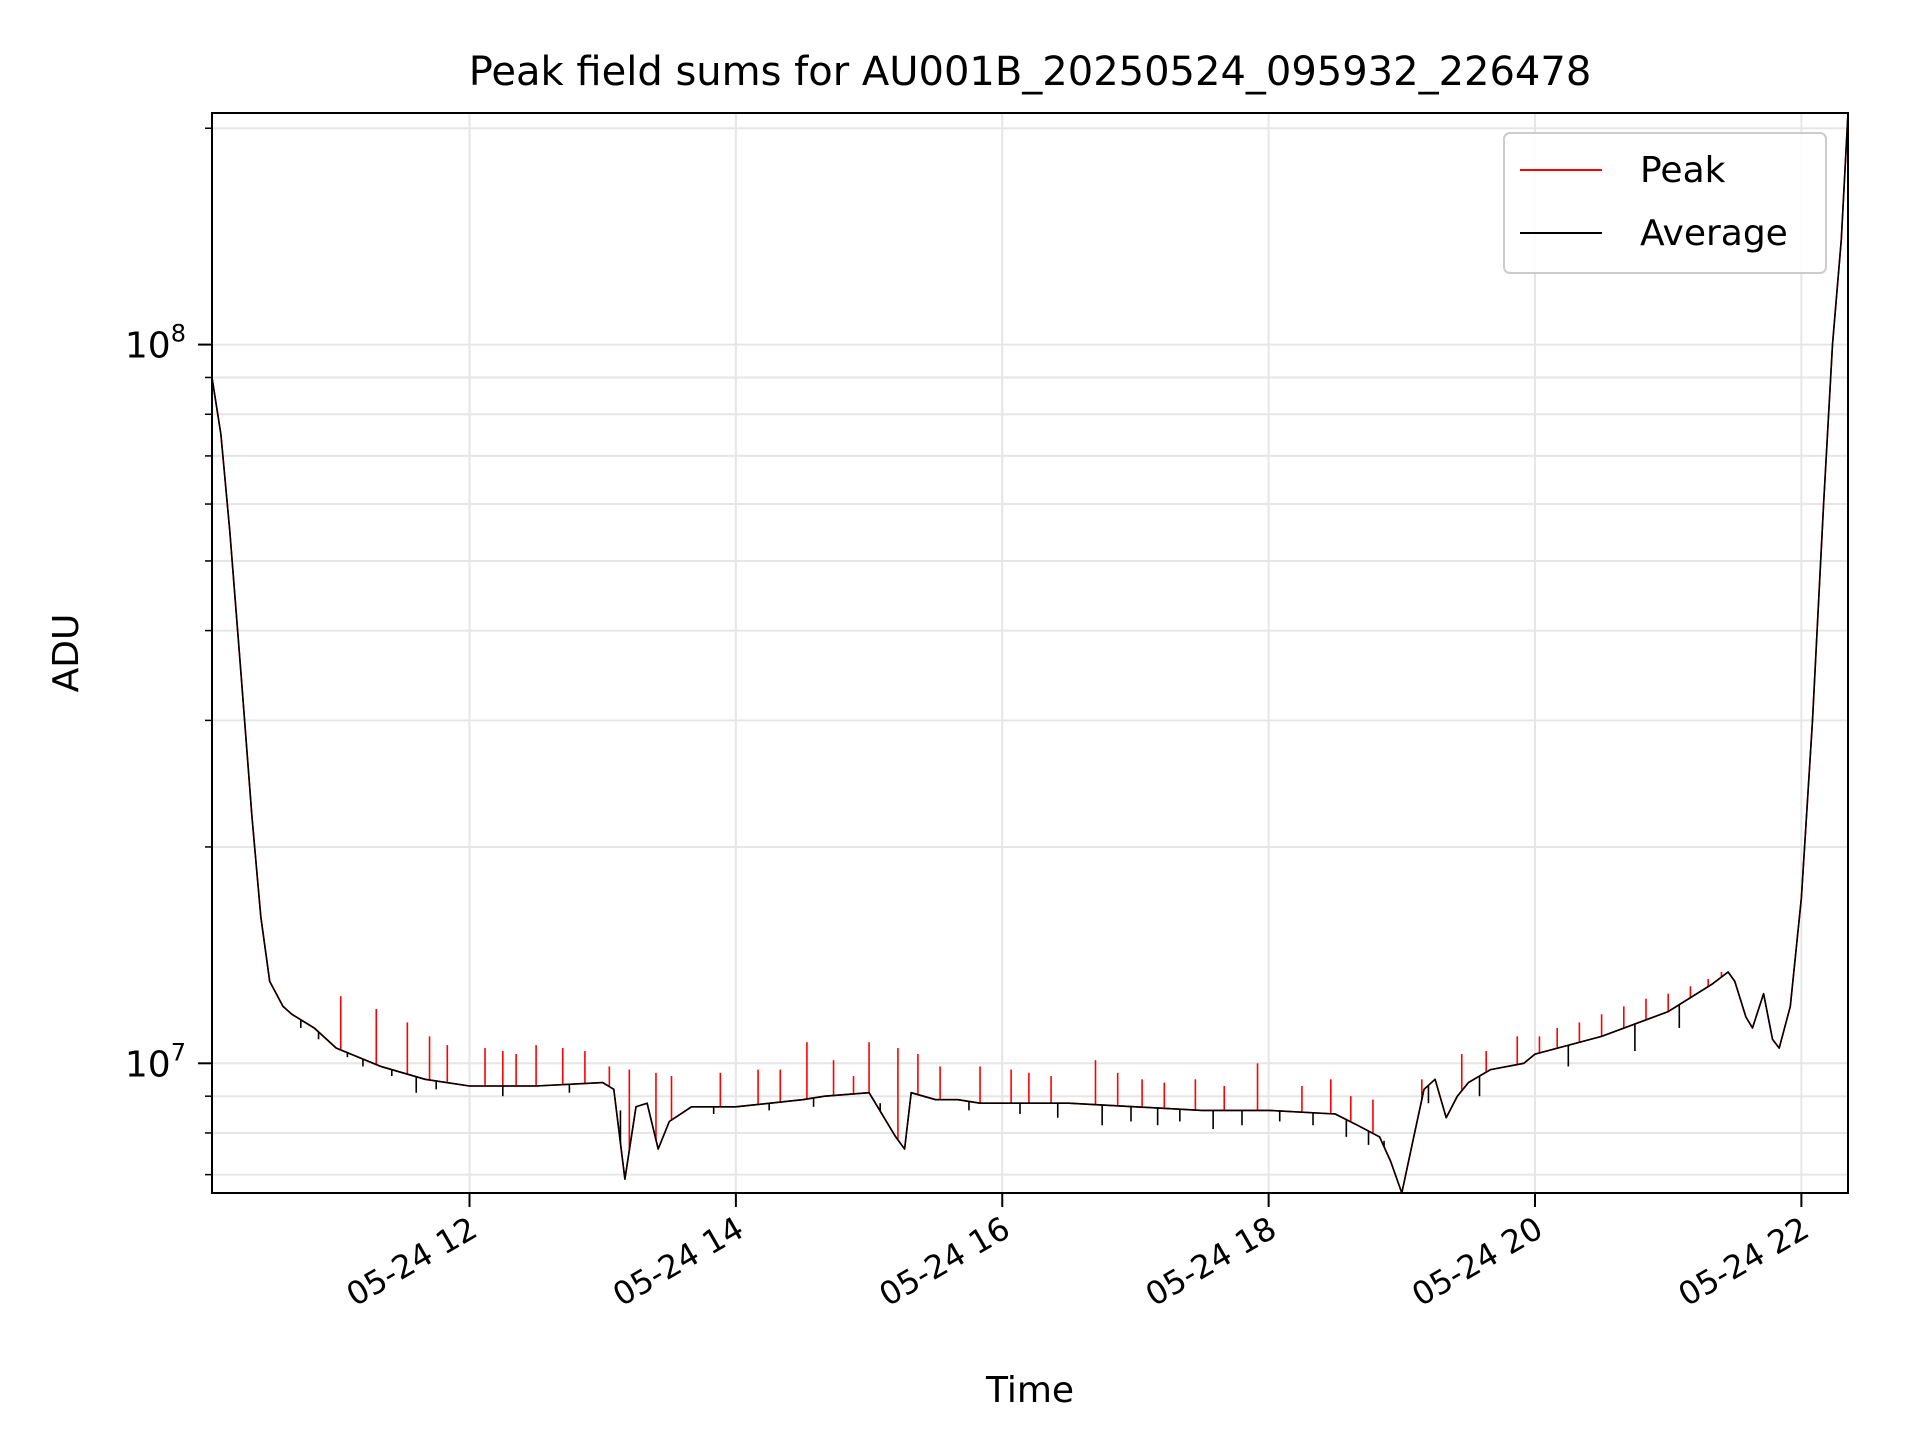  What do you see at coordinates (66, 653) in the screenshot?
I see `y-axis-label: ADU` at bounding box center [66, 653].